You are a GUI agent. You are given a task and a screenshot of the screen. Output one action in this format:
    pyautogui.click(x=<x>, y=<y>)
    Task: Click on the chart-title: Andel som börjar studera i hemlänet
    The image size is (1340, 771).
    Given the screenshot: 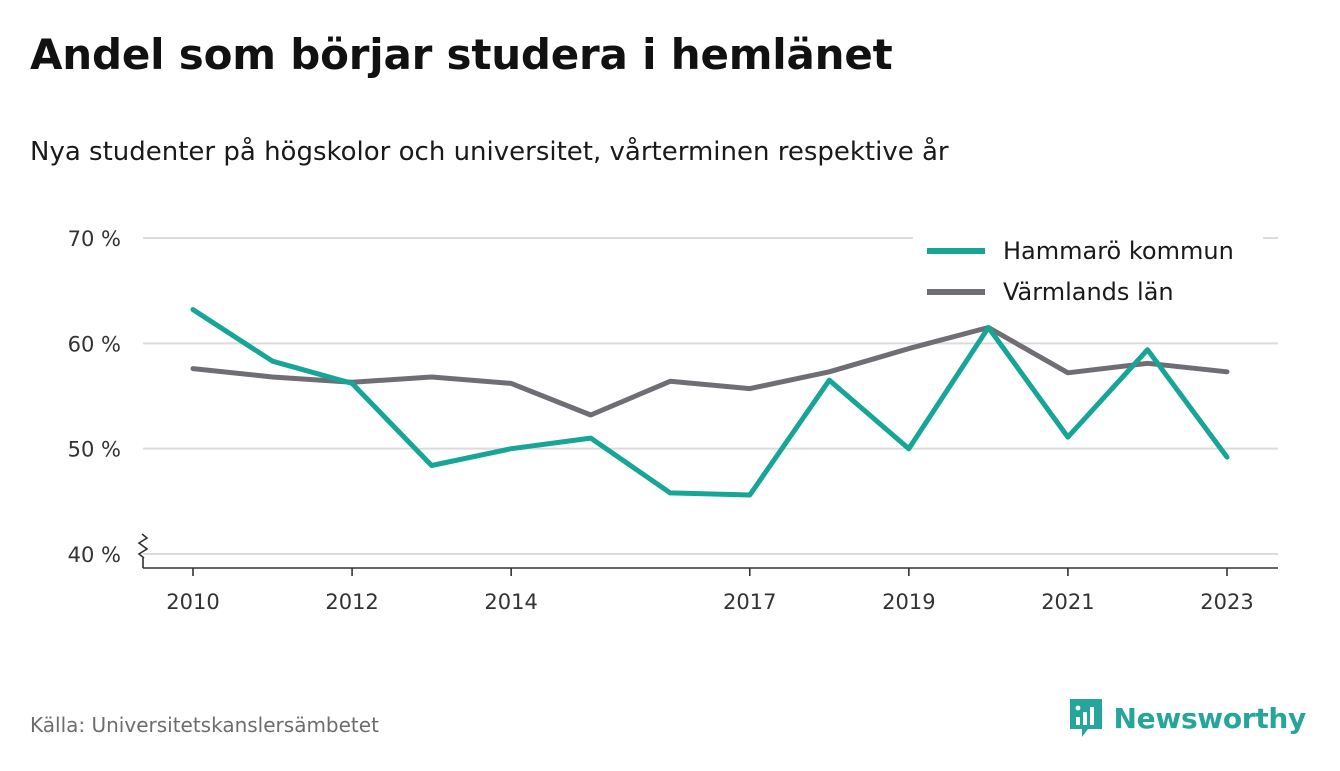 What is the action you would take?
    pyautogui.click(x=461, y=54)
    